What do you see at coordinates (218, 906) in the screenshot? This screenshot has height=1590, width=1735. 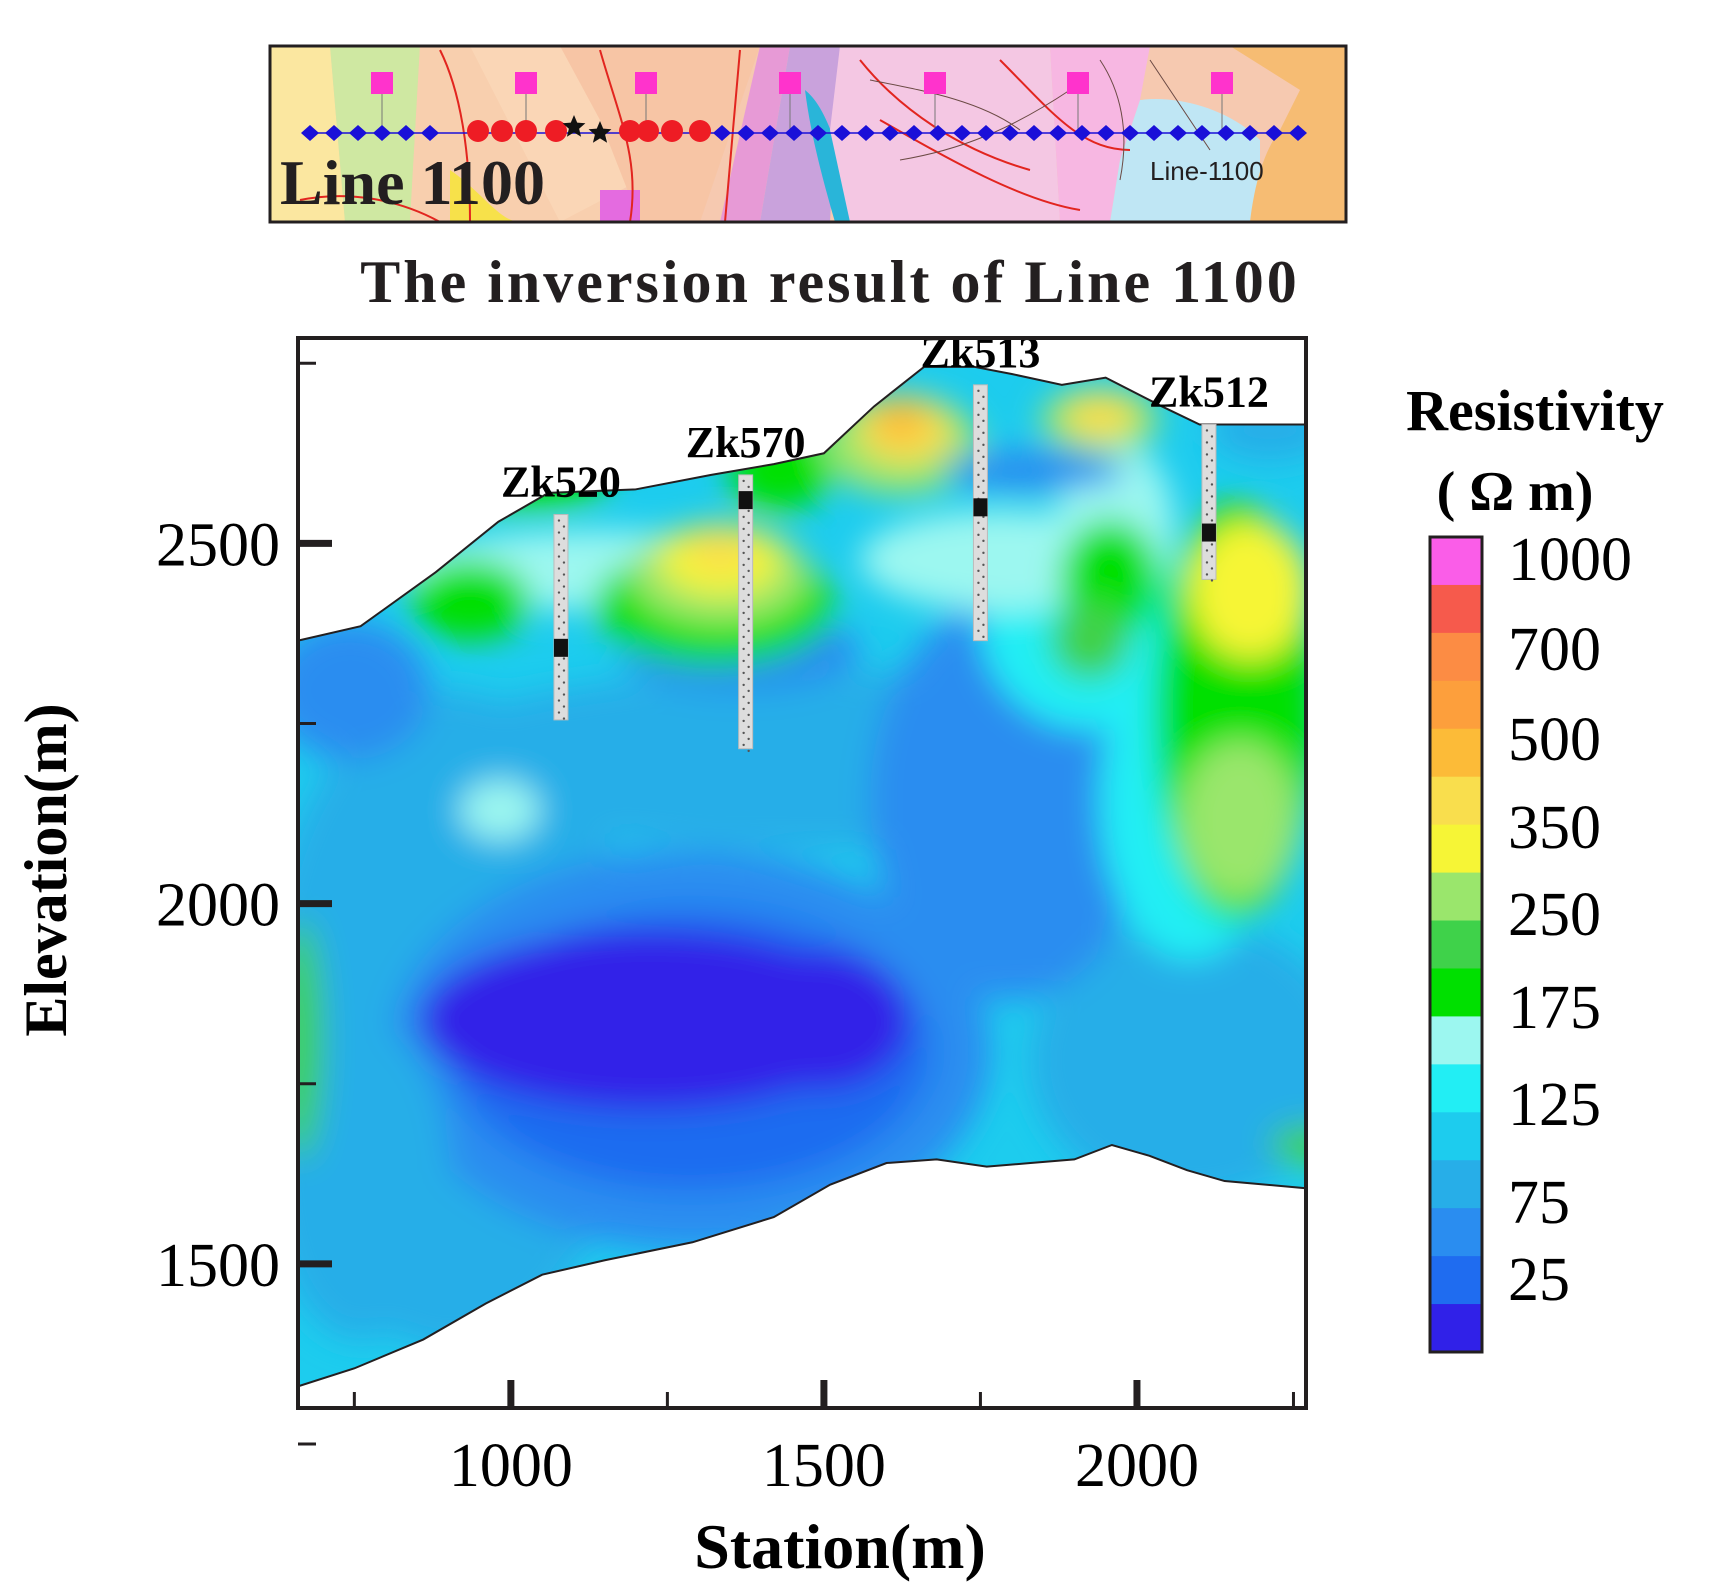 I see `y-tick-label: 2000` at bounding box center [218, 906].